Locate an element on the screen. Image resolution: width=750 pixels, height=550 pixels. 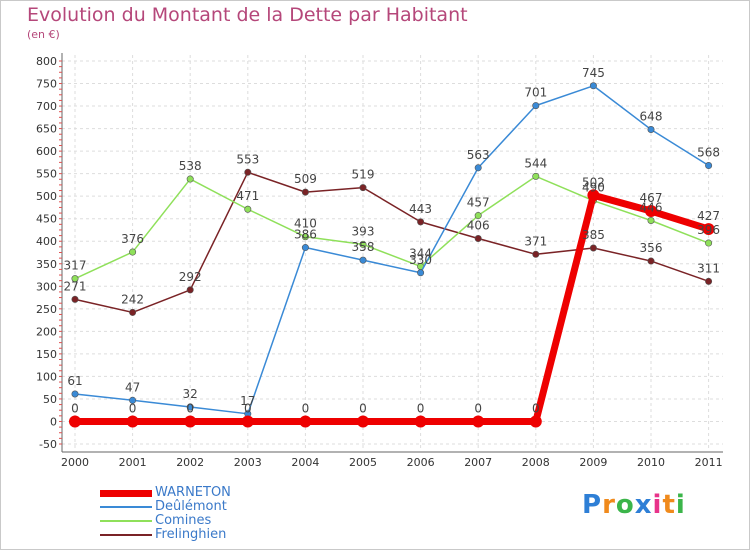
data-label: 376 is located at coordinates (132, 239).